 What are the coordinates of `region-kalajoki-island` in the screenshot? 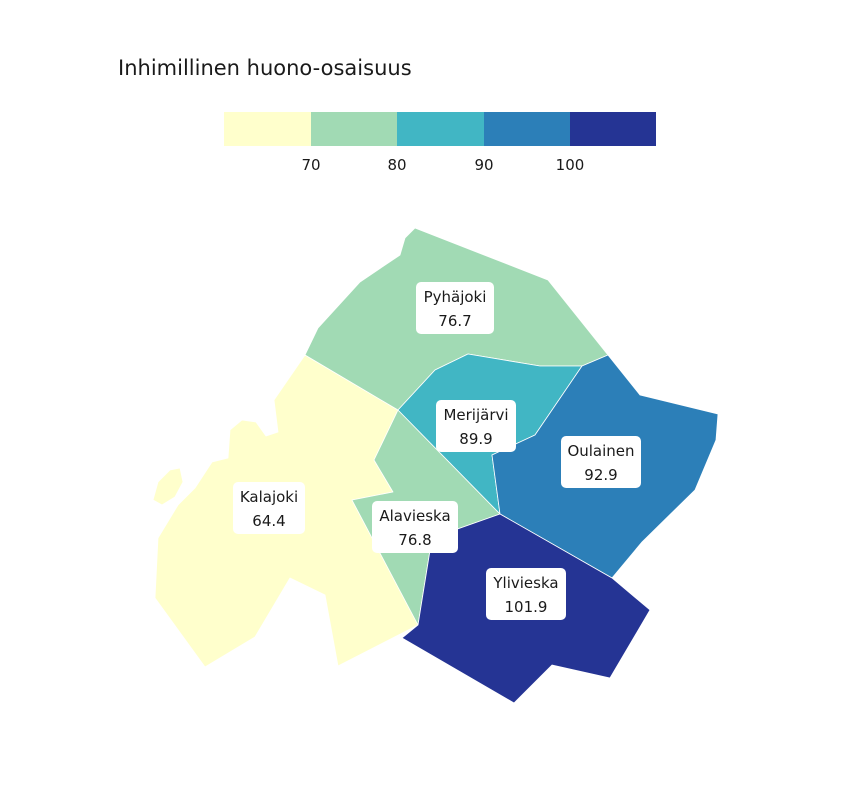 It's located at (168, 486).